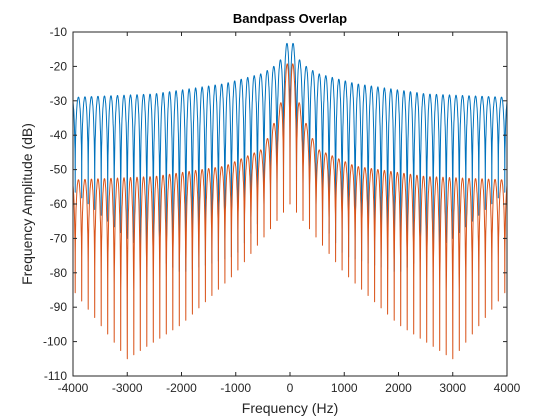  Describe the element at coordinates (398, 388) in the screenshot. I see `x-tick-label: 2000` at that location.